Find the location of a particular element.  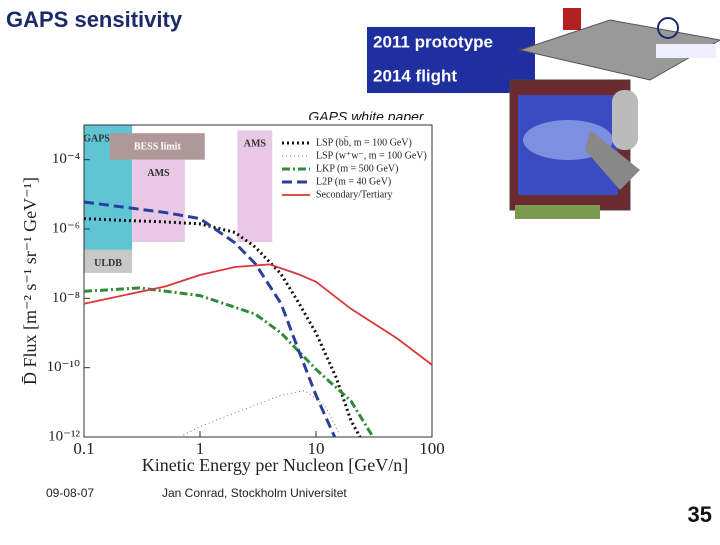

x-axis-label: Kinetic Energy per Nucleon [GeV/n] is located at coordinates (275, 465).